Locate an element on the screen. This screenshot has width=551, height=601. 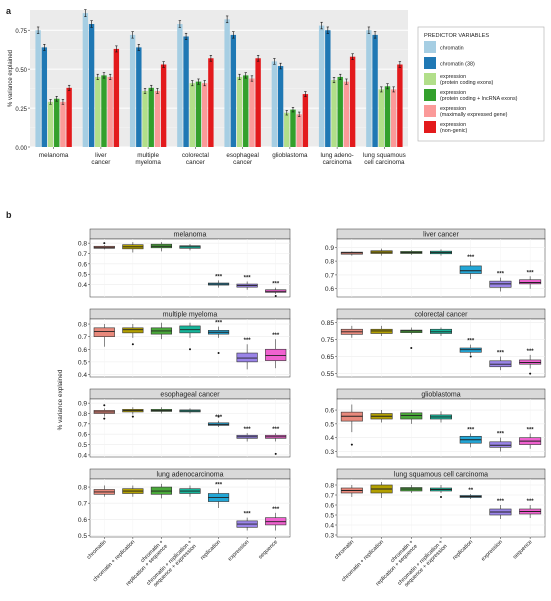
legend-swatch is located at coordinates (430, 111).